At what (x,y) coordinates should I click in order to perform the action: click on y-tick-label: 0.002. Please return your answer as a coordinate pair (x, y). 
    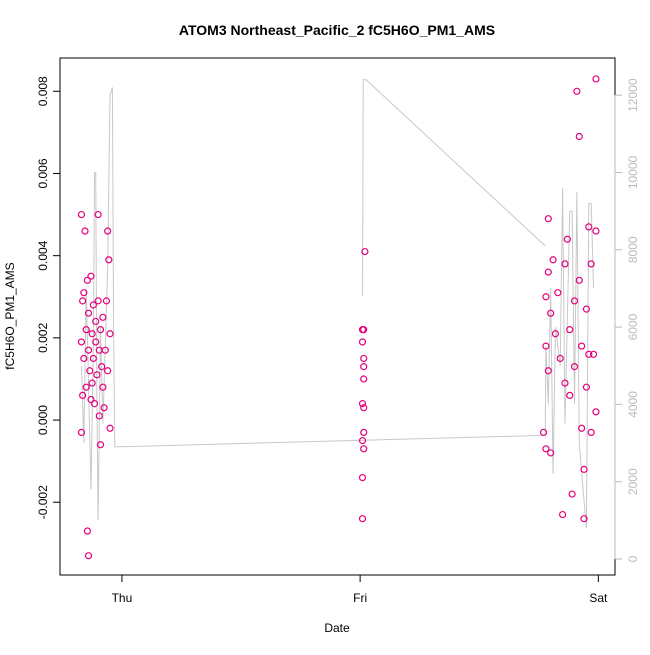
    Looking at the image, I should click on (43, 338).